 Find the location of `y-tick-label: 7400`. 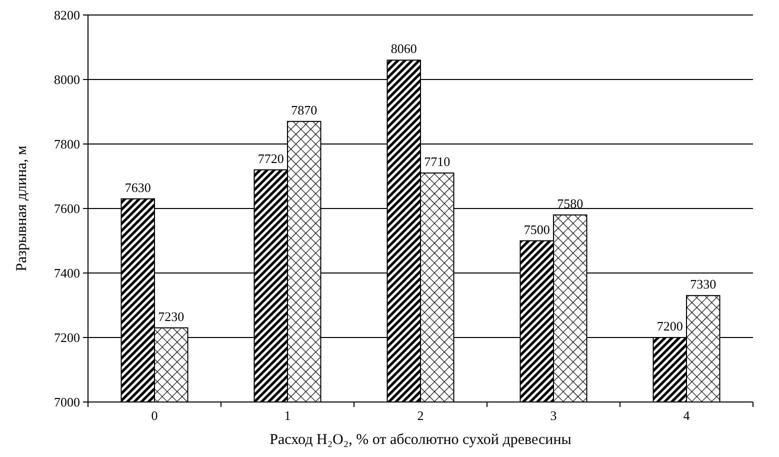

y-tick-label: 7400 is located at coordinates (67, 273).